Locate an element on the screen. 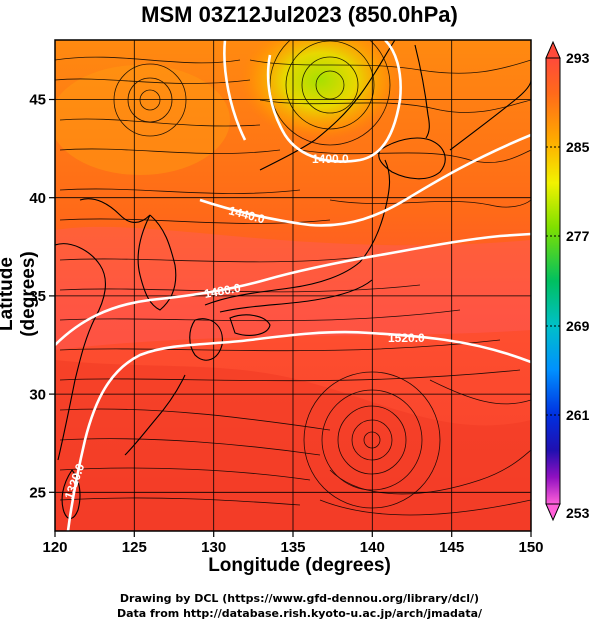 This screenshot has height=625, width=599. colorbar-label: 269 is located at coordinates (578, 326).